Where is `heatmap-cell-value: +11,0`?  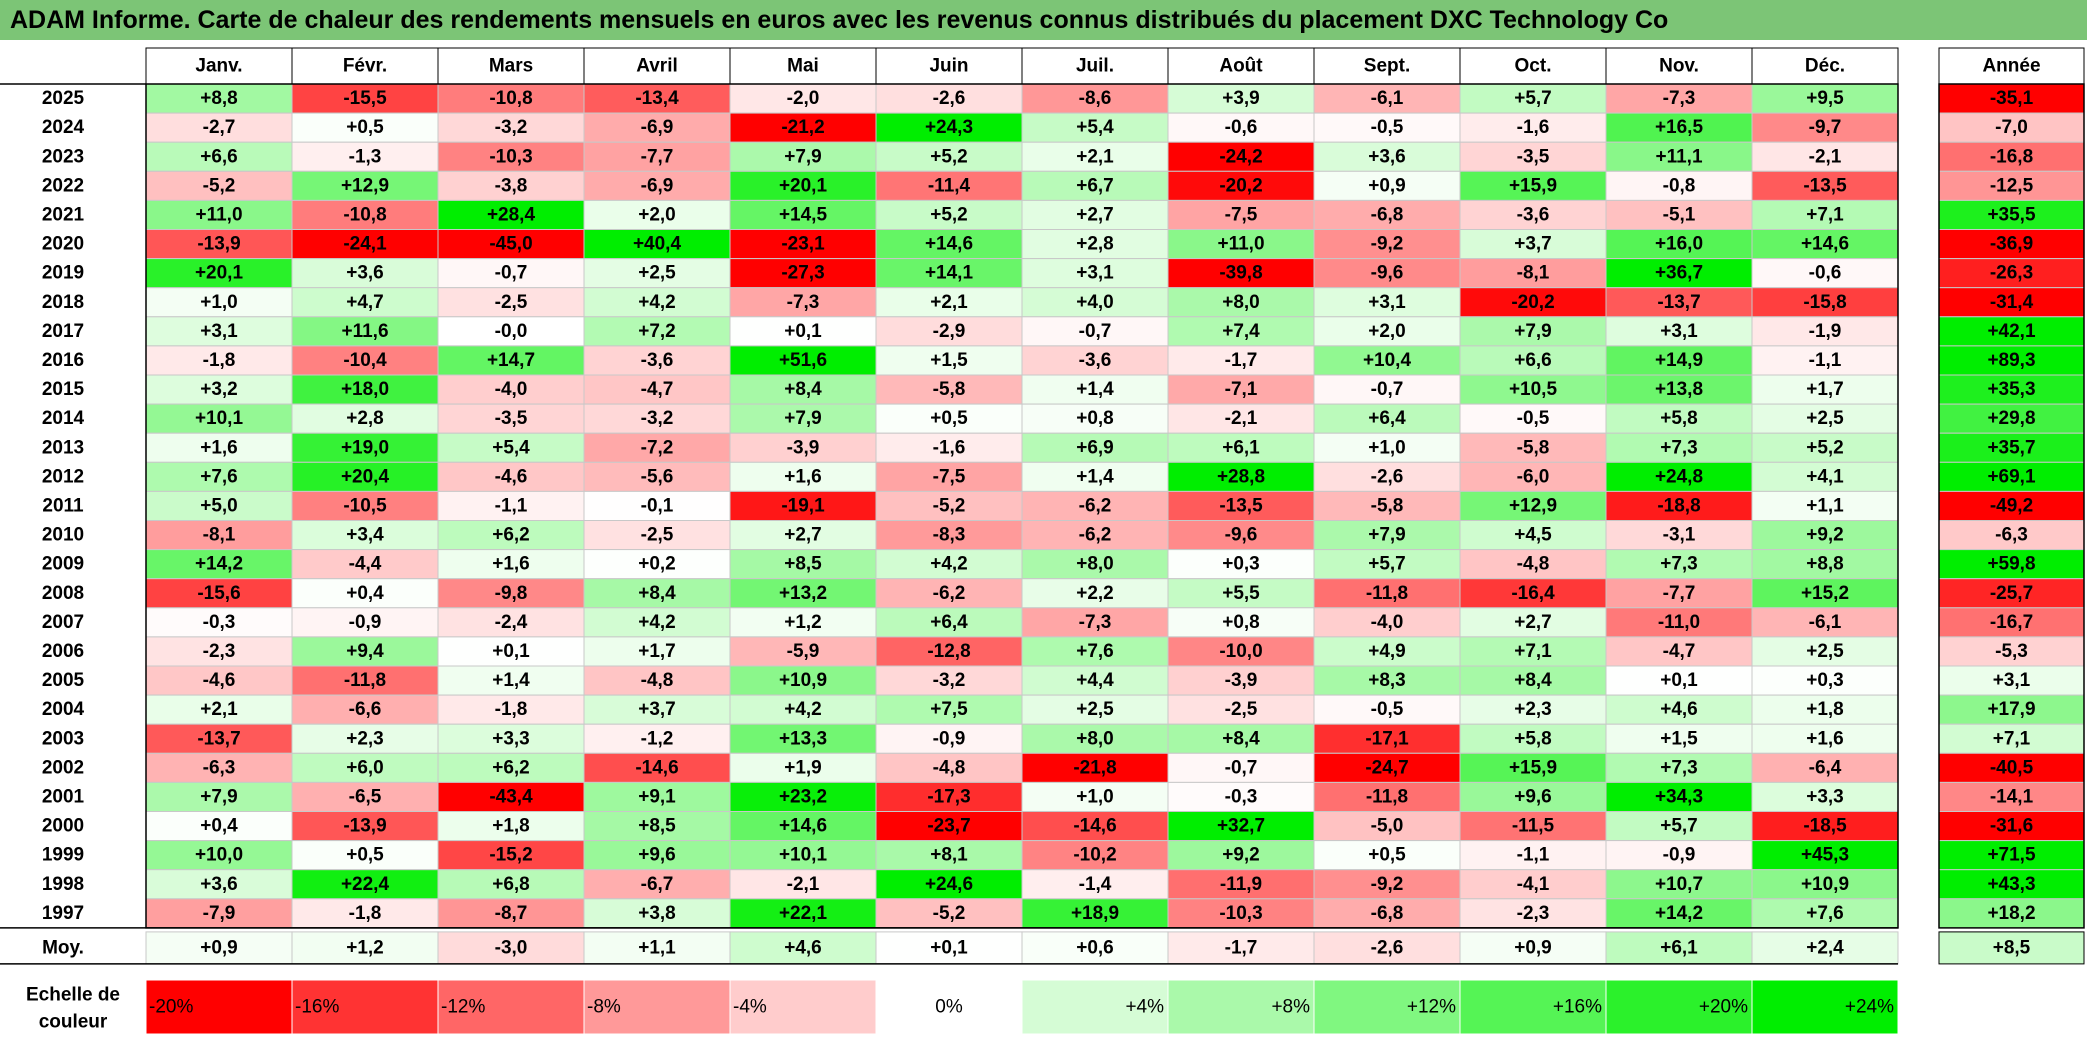 heatmap-cell-value: +11,0 is located at coordinates (1240, 244).